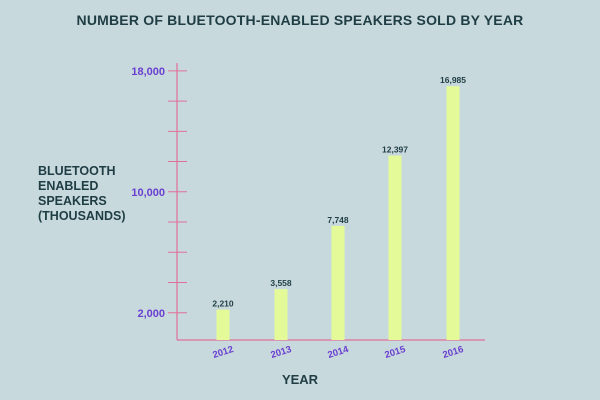  Describe the element at coordinates (338, 220) in the screenshot. I see `value-label: 7,748` at that location.